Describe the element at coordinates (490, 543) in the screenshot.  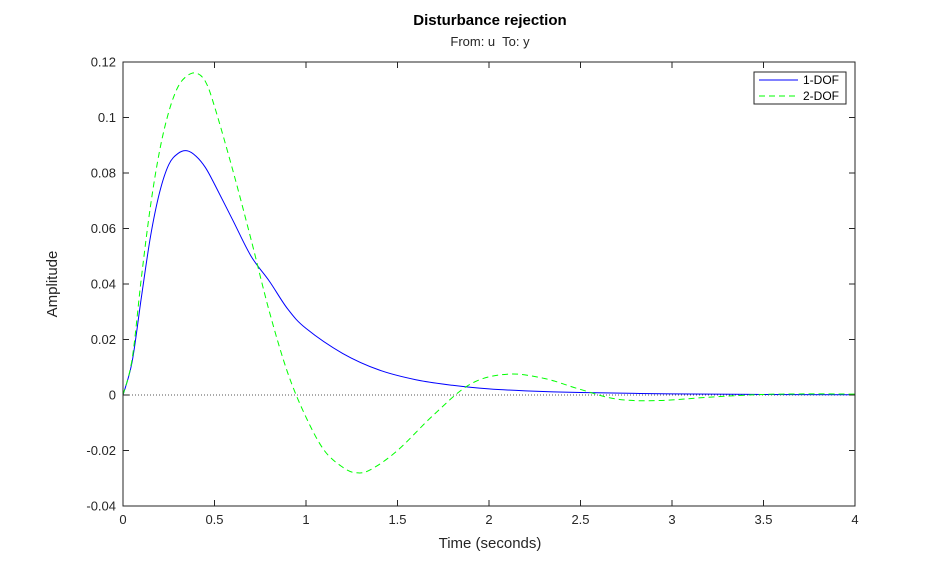
I see `x-axis-title: Time (seconds)` at that location.